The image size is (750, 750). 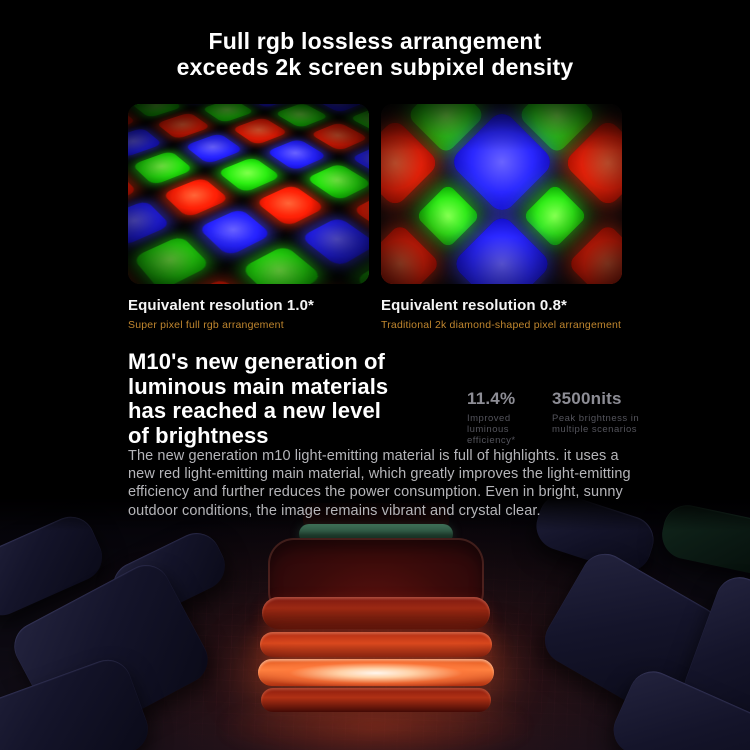 I want to click on stack-layer-red, so click(x=376, y=644).